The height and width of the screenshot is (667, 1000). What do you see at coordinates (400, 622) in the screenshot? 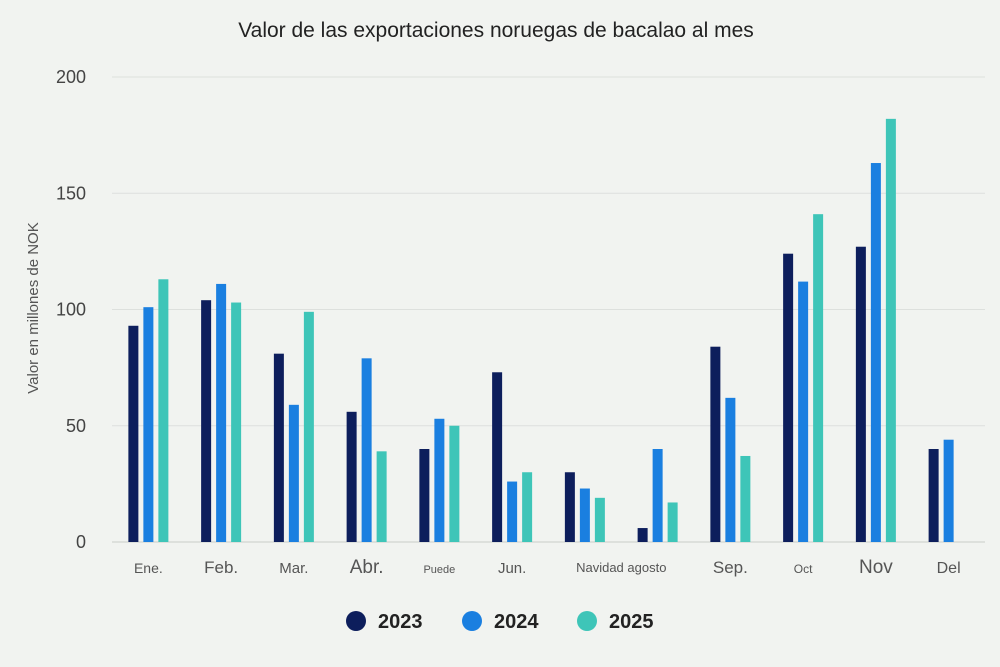
I see `legend-label-2023: 2023` at bounding box center [400, 622].